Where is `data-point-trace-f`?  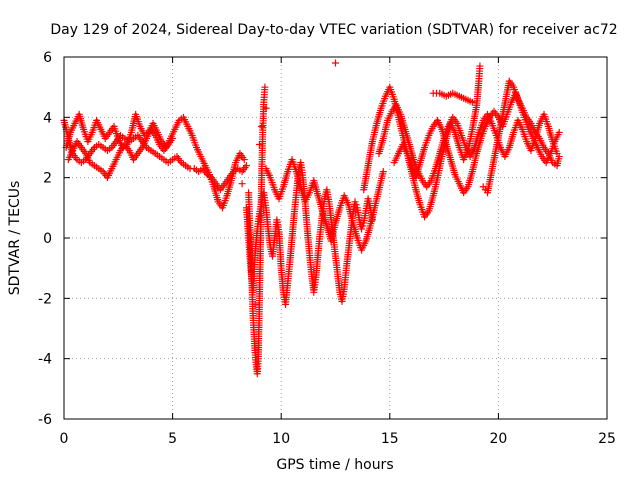
data-point-trace-f is located at coordinates (383, 172).